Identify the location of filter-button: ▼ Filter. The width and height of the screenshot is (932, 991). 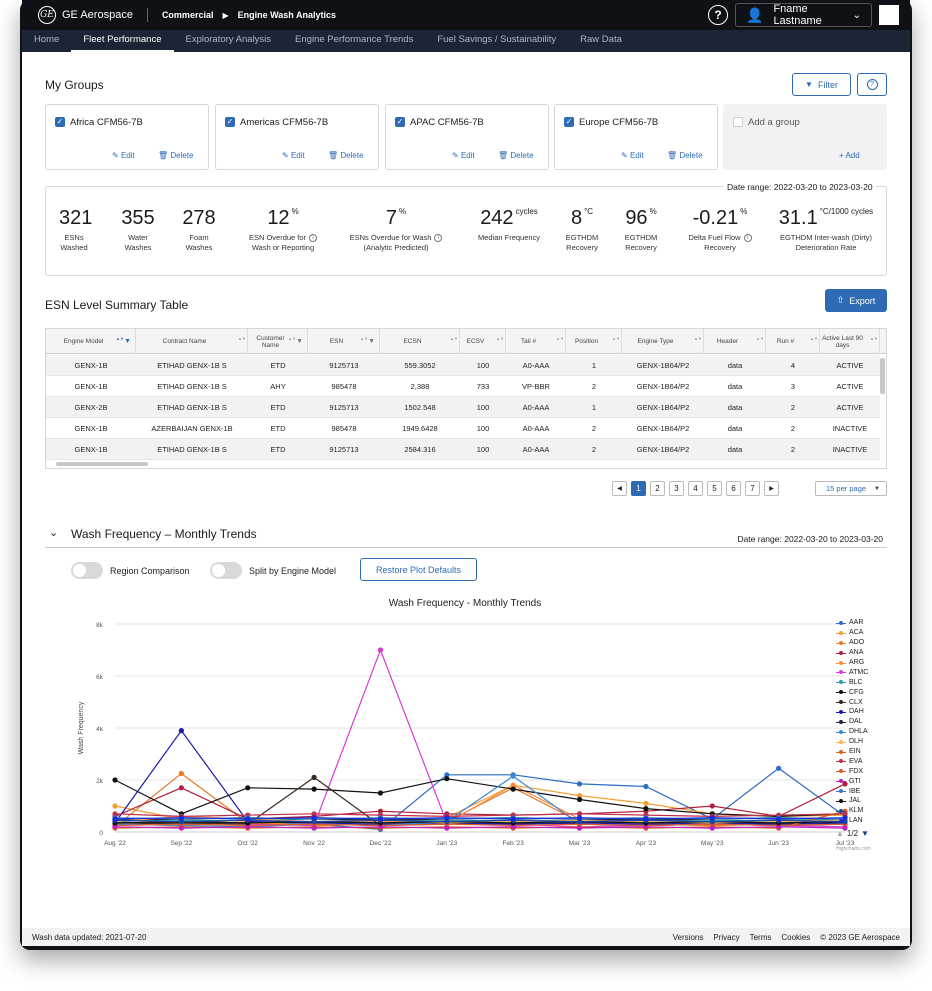
(821, 84).